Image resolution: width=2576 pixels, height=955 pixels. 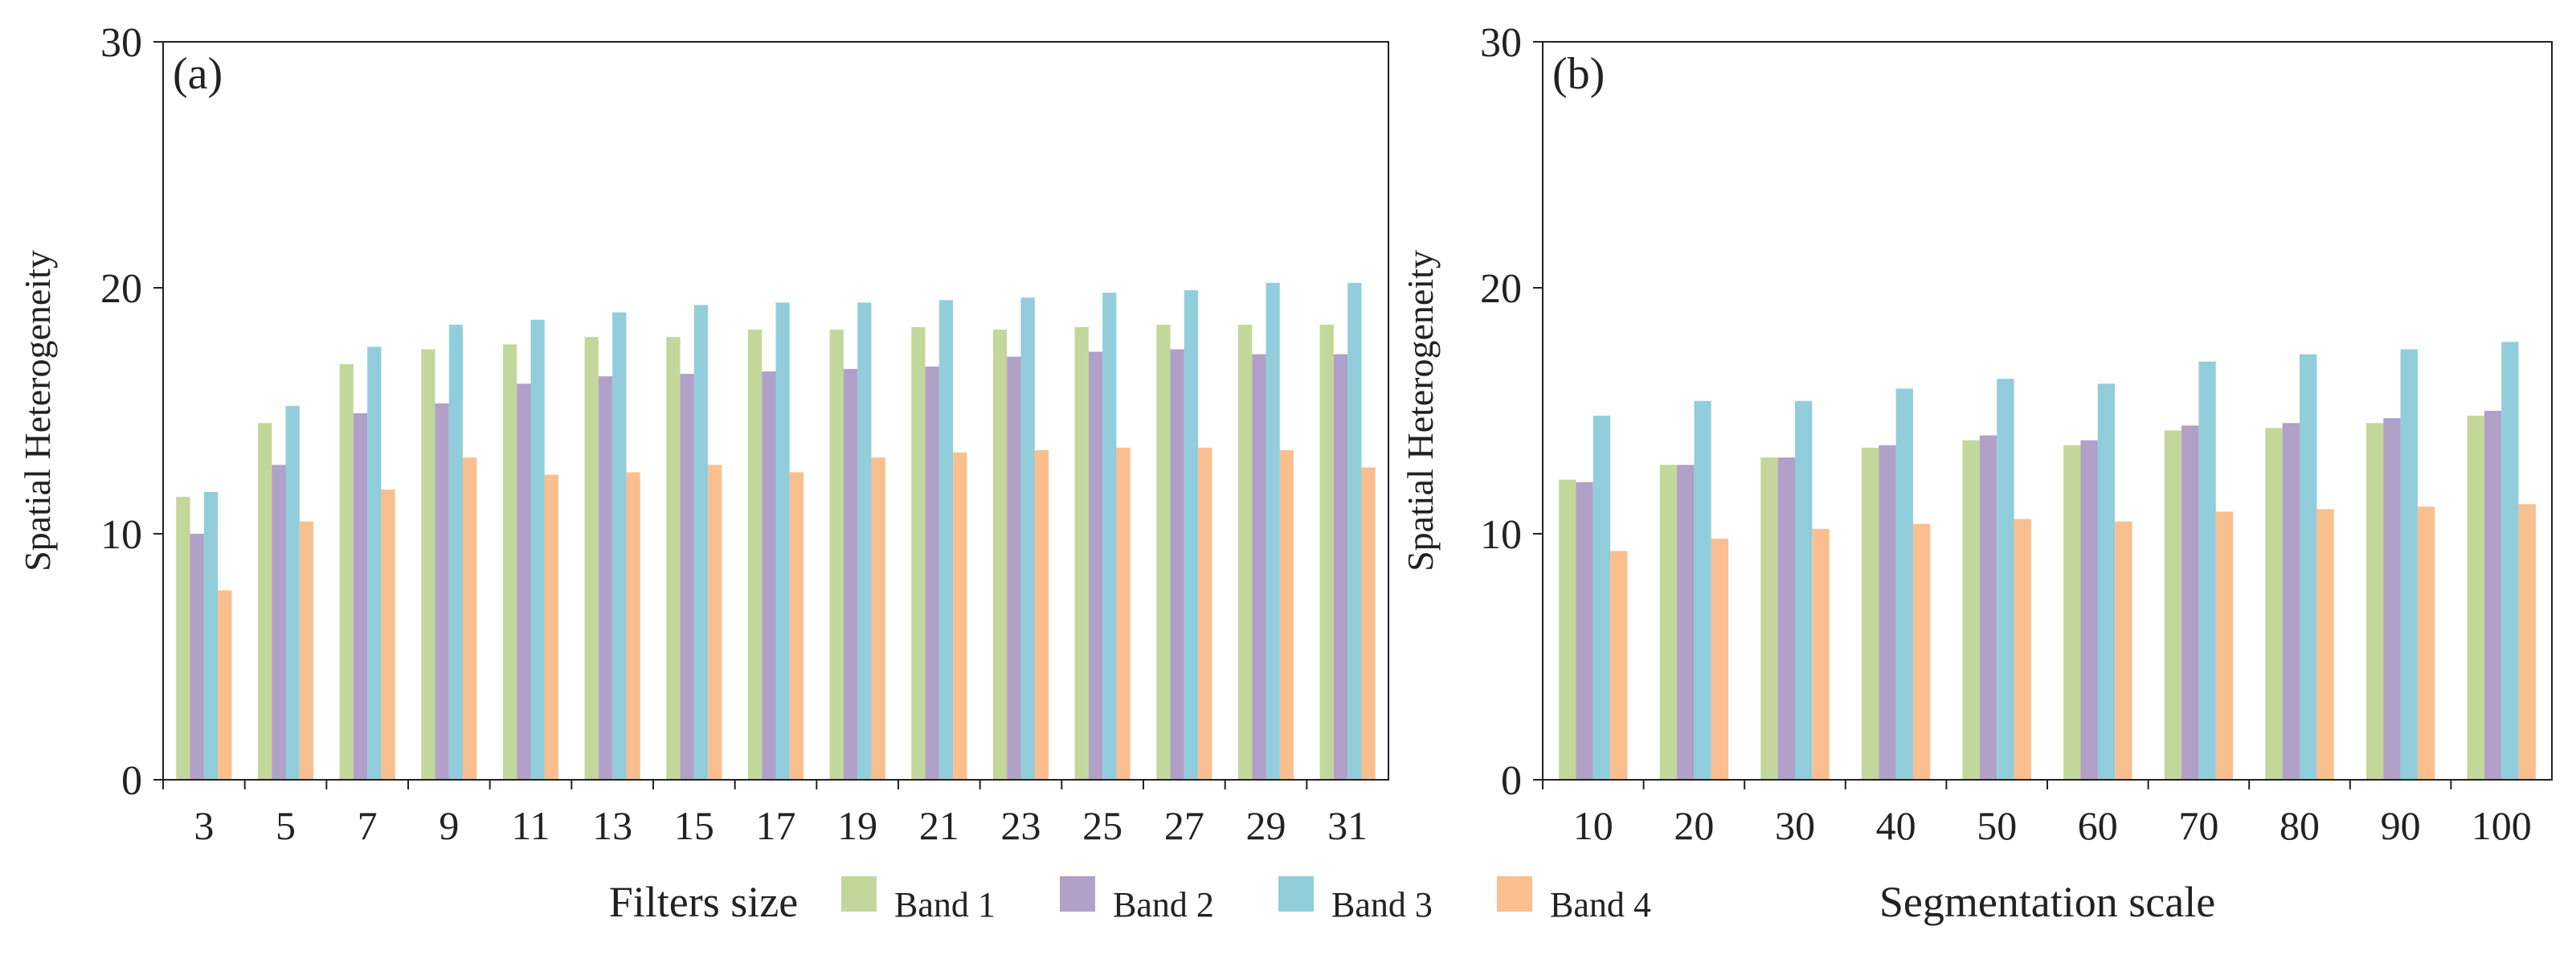 I want to click on panel-b-y-tick-label: 30, so click(x=1501, y=43).